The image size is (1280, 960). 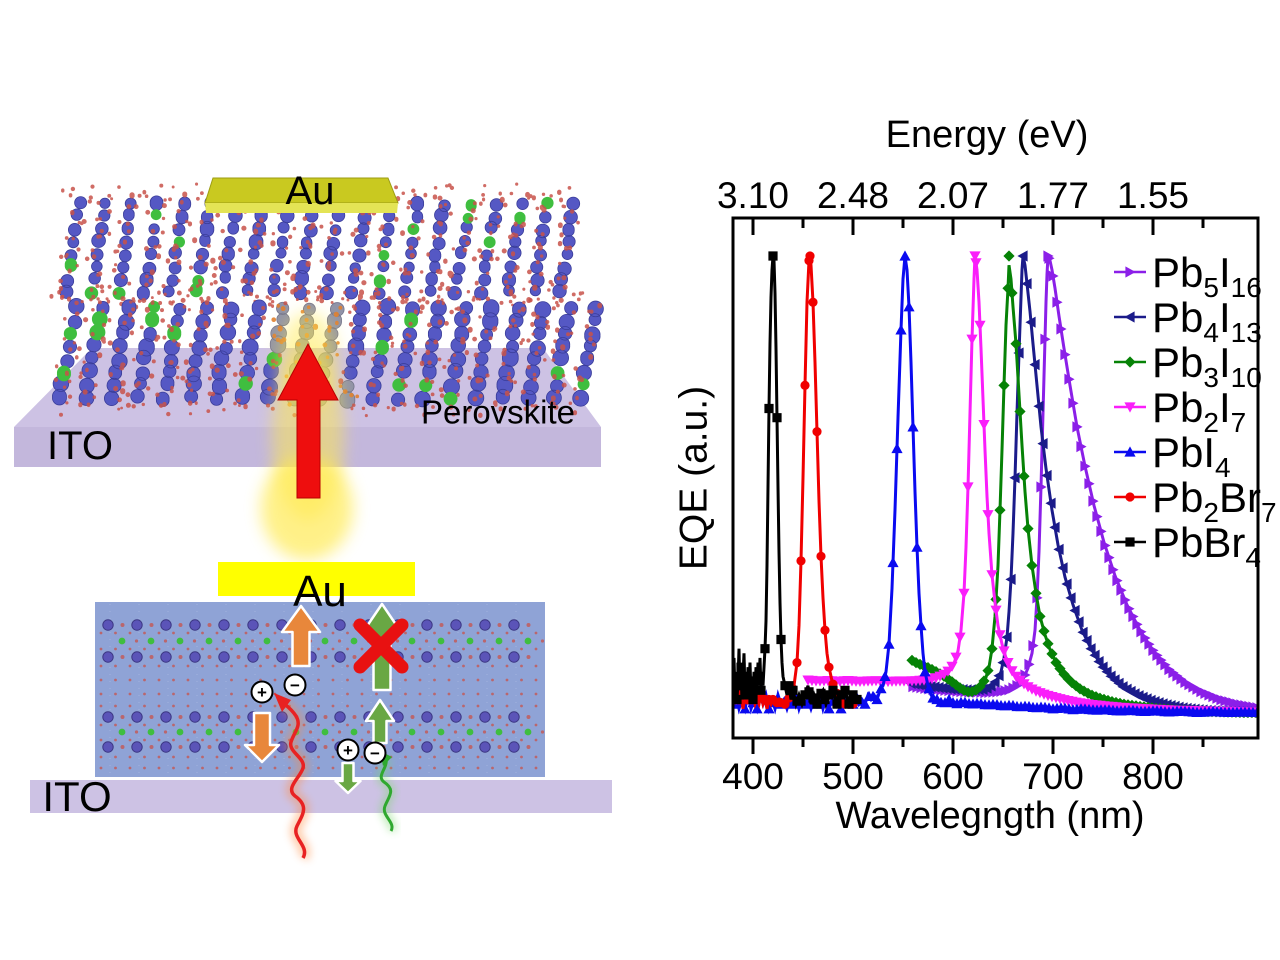 What do you see at coordinates (1199, 411) in the screenshot?
I see `legend-label: Pb2I7` at bounding box center [1199, 411].